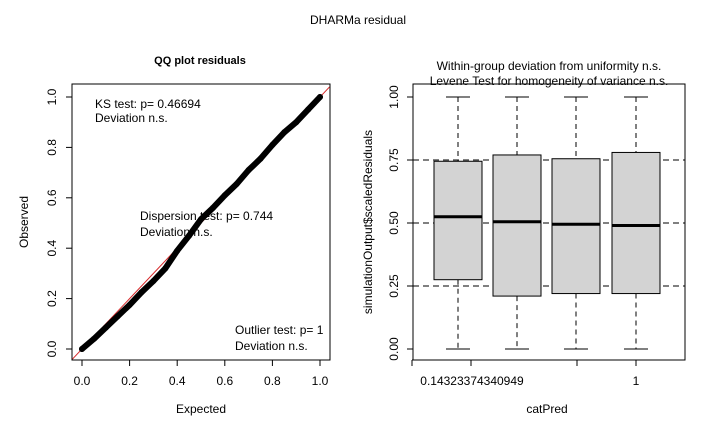 The width and height of the screenshot is (720, 432). I want to click on qq-y-tick-label: 0.6, so click(52, 197).